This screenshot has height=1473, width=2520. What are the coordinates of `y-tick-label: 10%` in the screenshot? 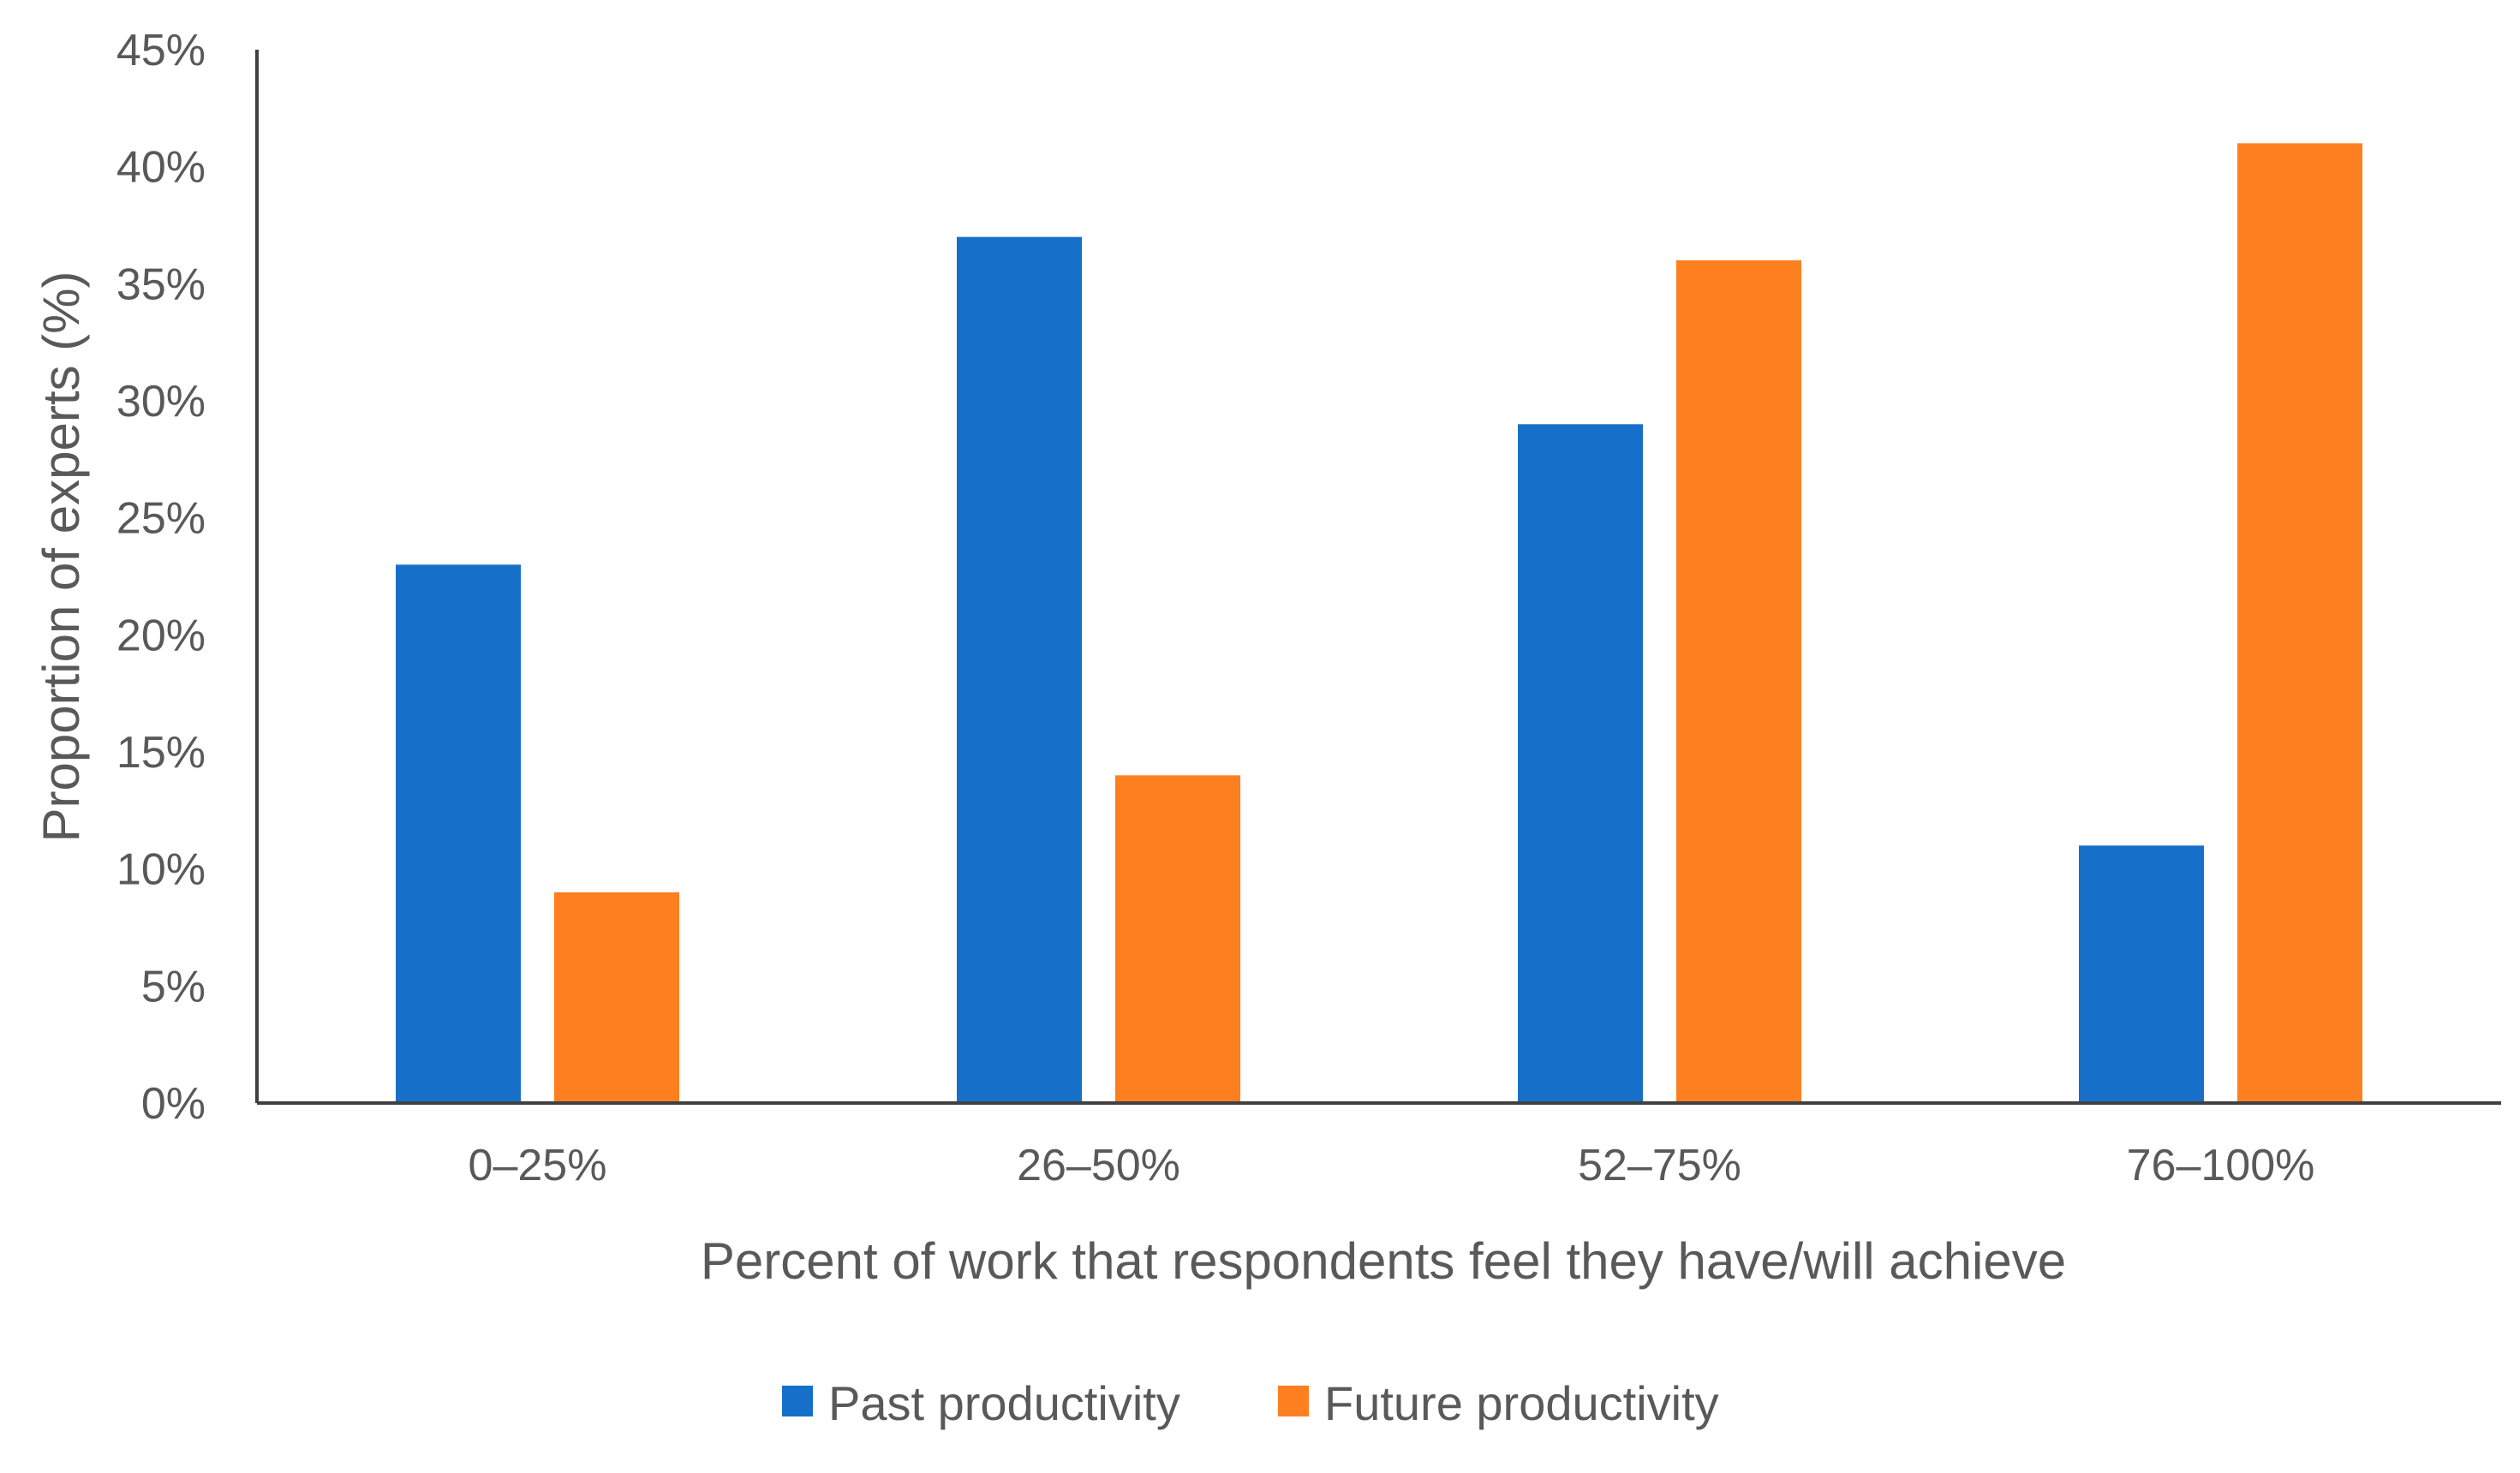 It's located at (161, 870).